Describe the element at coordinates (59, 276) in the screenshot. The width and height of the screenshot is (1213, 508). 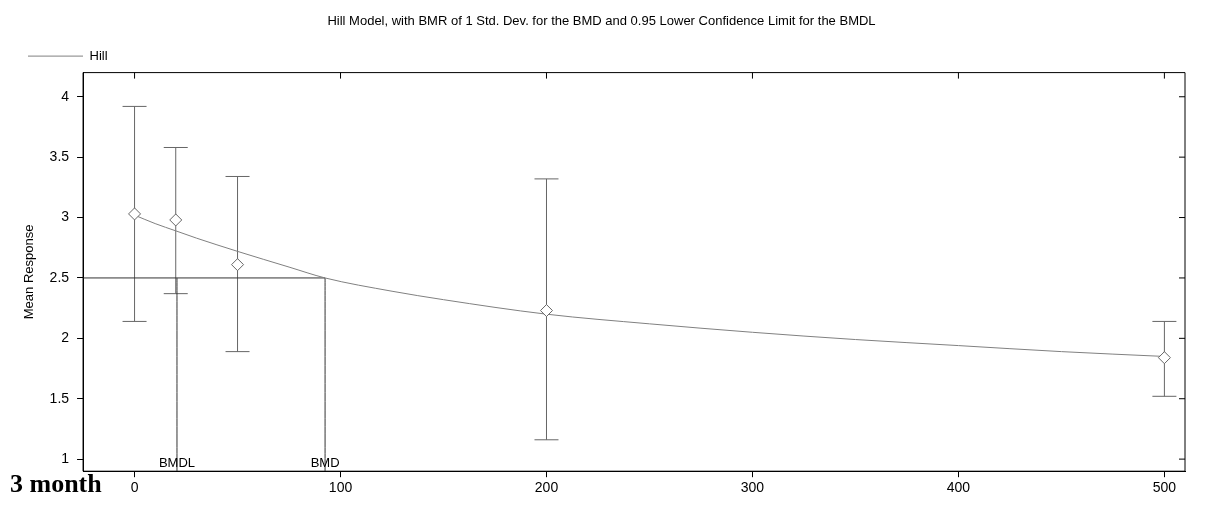
I see `y-tick-label: 2.5` at that location.